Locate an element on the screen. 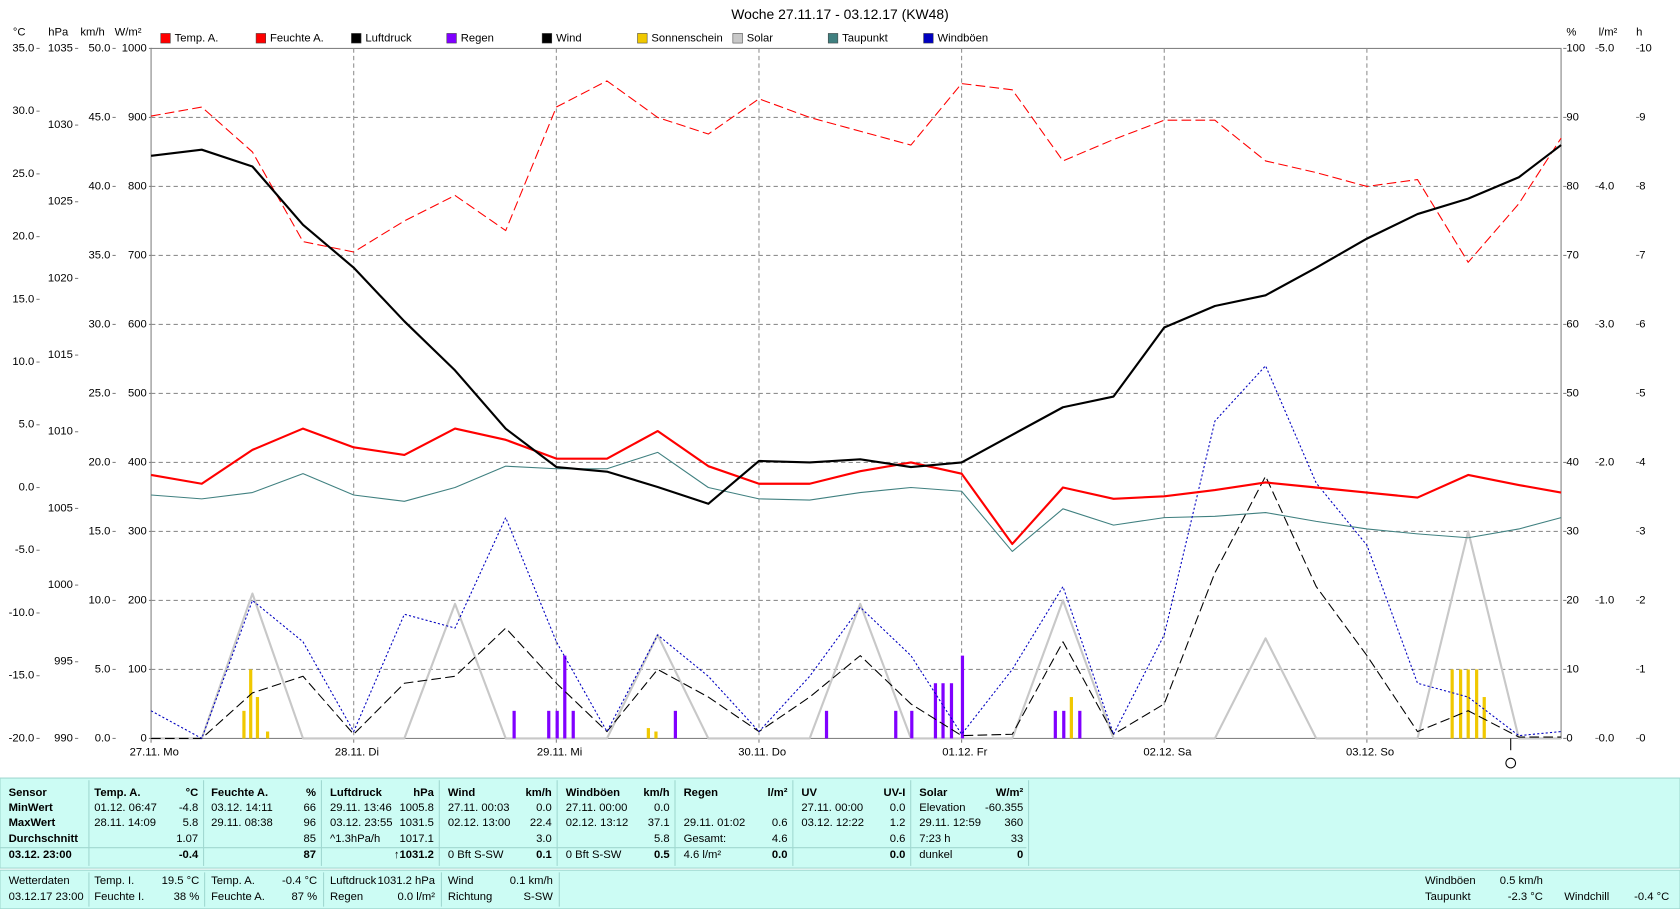 The width and height of the screenshot is (1680, 909). status-label: Temp. I. is located at coordinates (114, 881).